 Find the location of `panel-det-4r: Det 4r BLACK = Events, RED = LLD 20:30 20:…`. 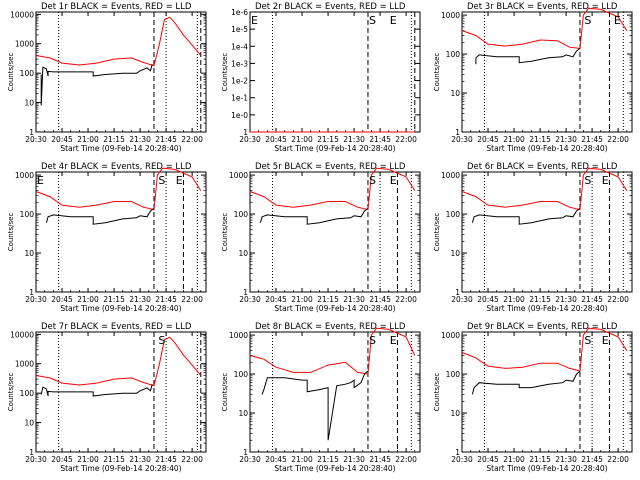

panel-det-4r: Det 4r BLACK = Events, RED = LLD 20:30 20:… is located at coordinates (107, 237).